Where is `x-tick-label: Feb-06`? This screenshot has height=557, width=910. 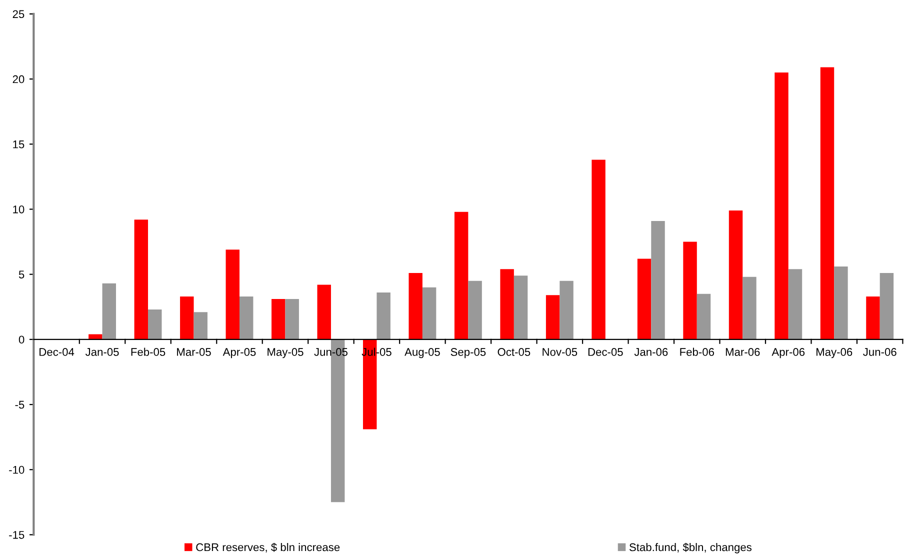 x-tick-label: Feb-06 is located at coordinates (697, 352).